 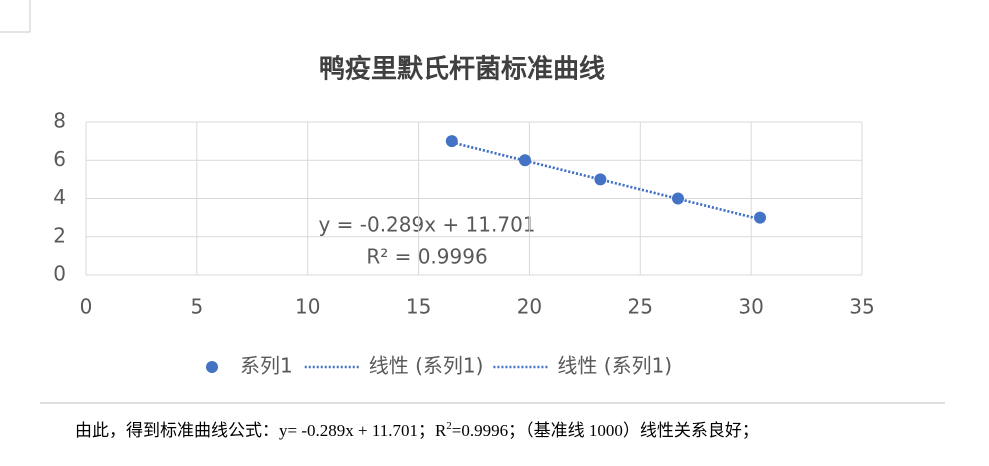 I want to click on chart-title: 鸭疫里默氏杆菌标准曲线, so click(x=462, y=69).